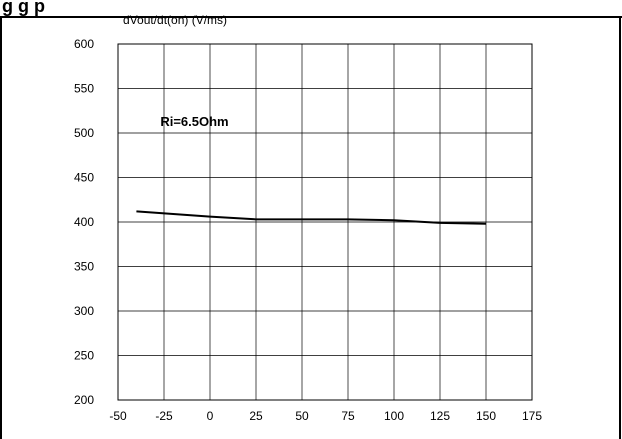 Image resolution: width=622 pixels, height=439 pixels. What do you see at coordinates (194, 121) in the screenshot?
I see `annotation-label: Ri=6.5Ohm` at bounding box center [194, 121].